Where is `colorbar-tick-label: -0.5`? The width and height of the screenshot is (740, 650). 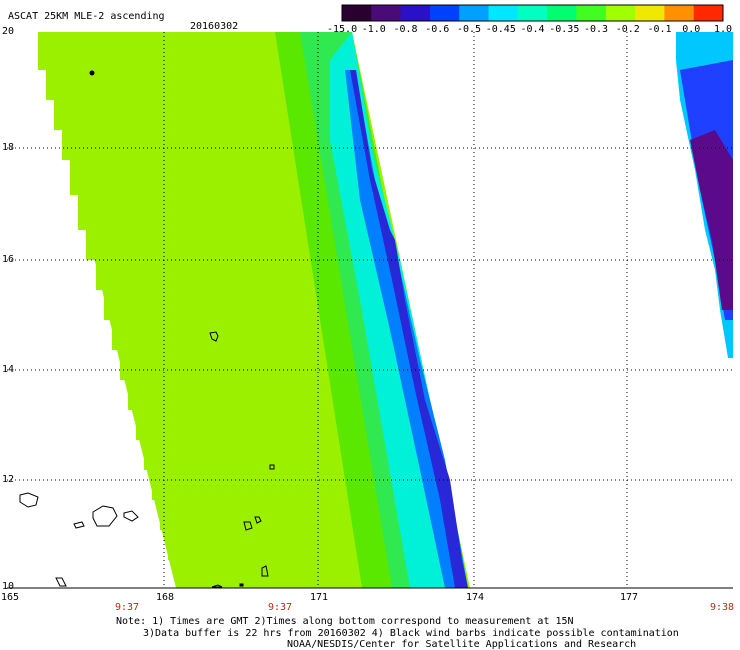 colorbar-tick-label: -0.5 is located at coordinates (469, 29).